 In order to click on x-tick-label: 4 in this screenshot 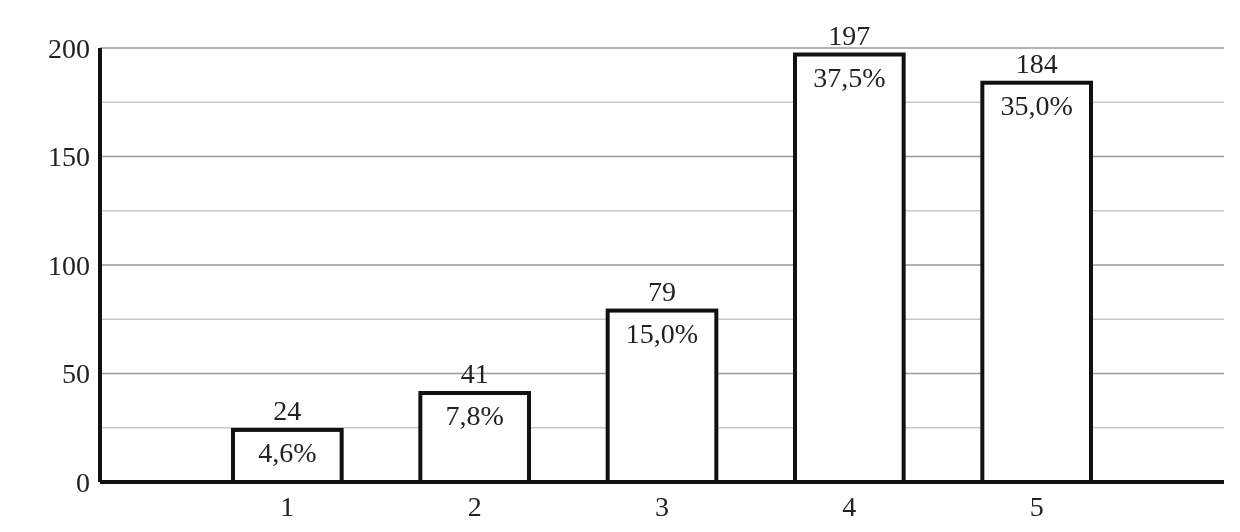, I will do `click(849, 506)`.